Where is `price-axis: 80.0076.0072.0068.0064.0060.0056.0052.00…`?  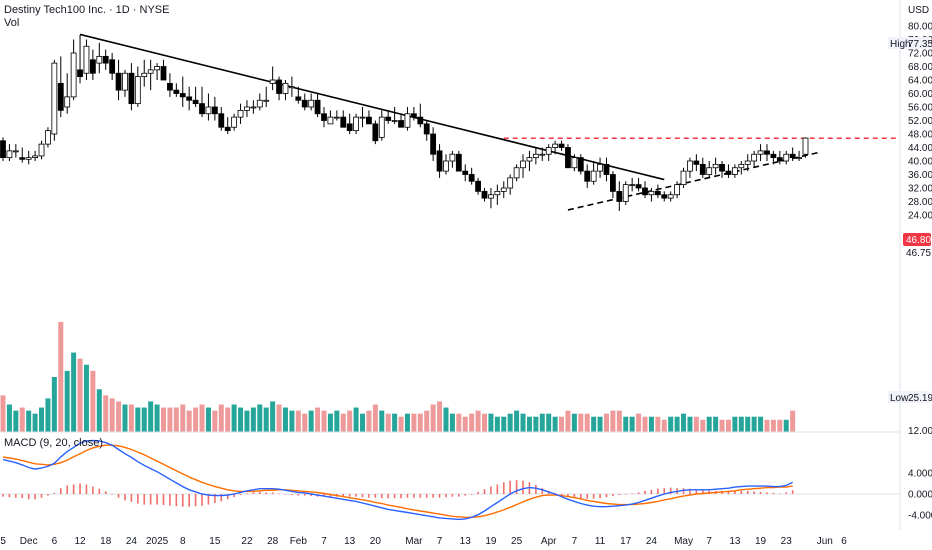
price-axis: 80.0076.0072.0068.0064.0060.0056.0052.00… is located at coordinates (920, 122).